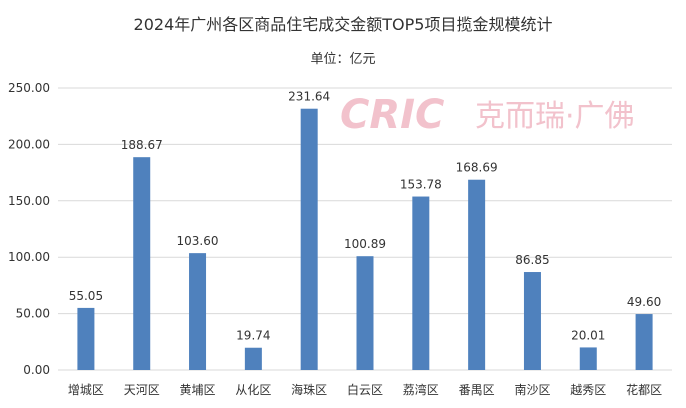  I want to click on y-axis-ticks: 0.00 50.00 100.00 150.00 200.00 250.00, so click(29, 229).